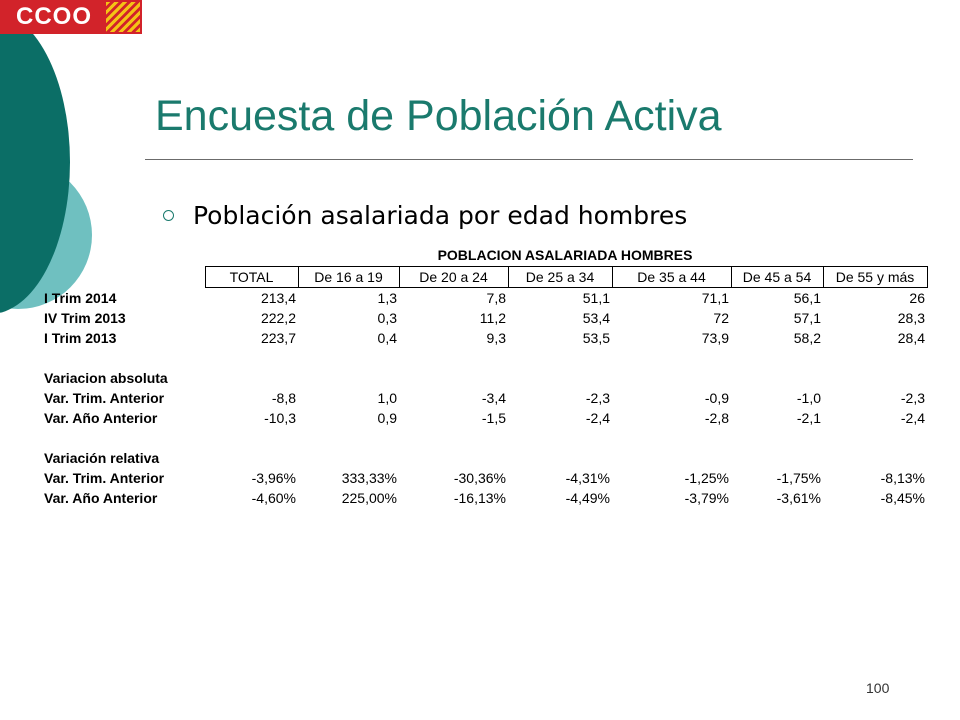 This screenshot has height=720, width=960. Describe the element at coordinates (251, 478) in the screenshot. I see `table-cell: -3,96%` at that location.